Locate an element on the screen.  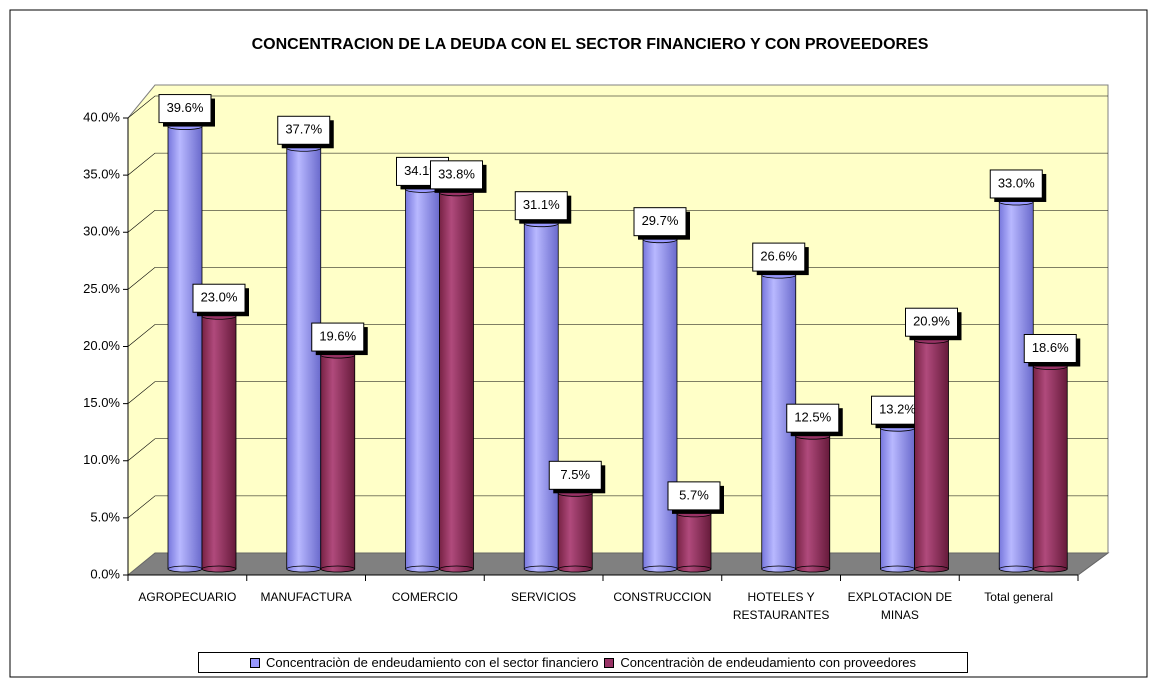
x-tick-label: AGROPECUARIO is located at coordinates (187, 597).